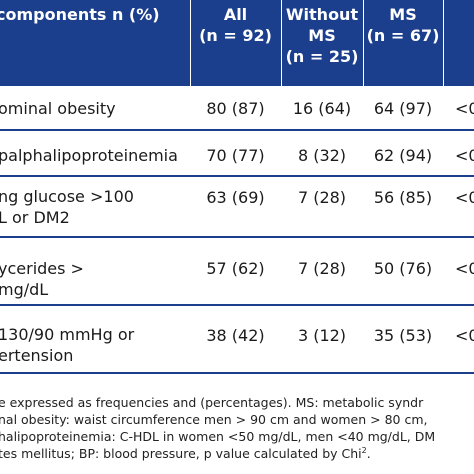 This screenshot has width=474, height=474. Describe the element at coordinates (403, 25) in the screenshot. I see `header-ms: MS (n = 67)` at that location.